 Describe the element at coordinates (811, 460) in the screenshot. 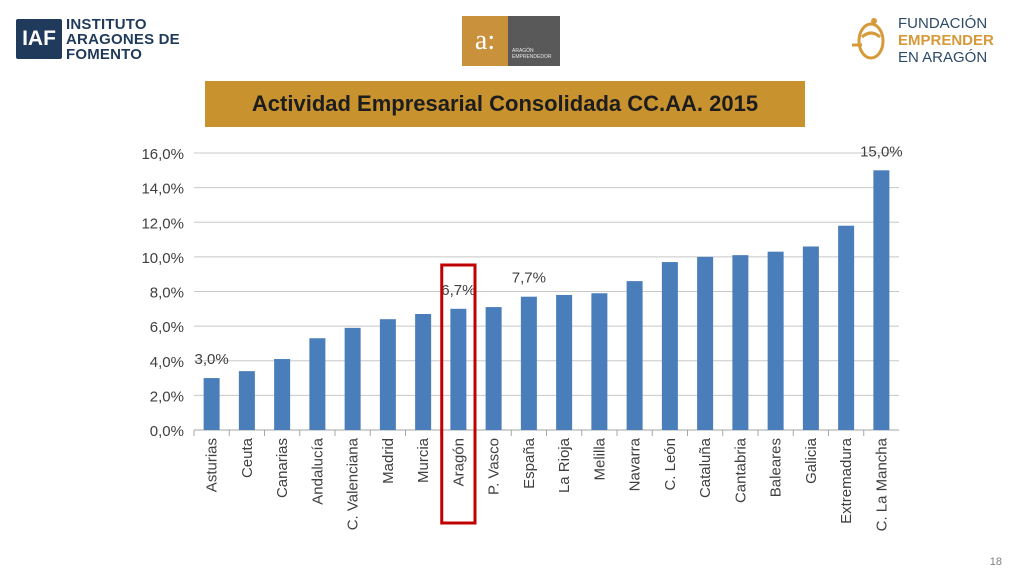

I see `x-tick-label: Galicia` at that location.